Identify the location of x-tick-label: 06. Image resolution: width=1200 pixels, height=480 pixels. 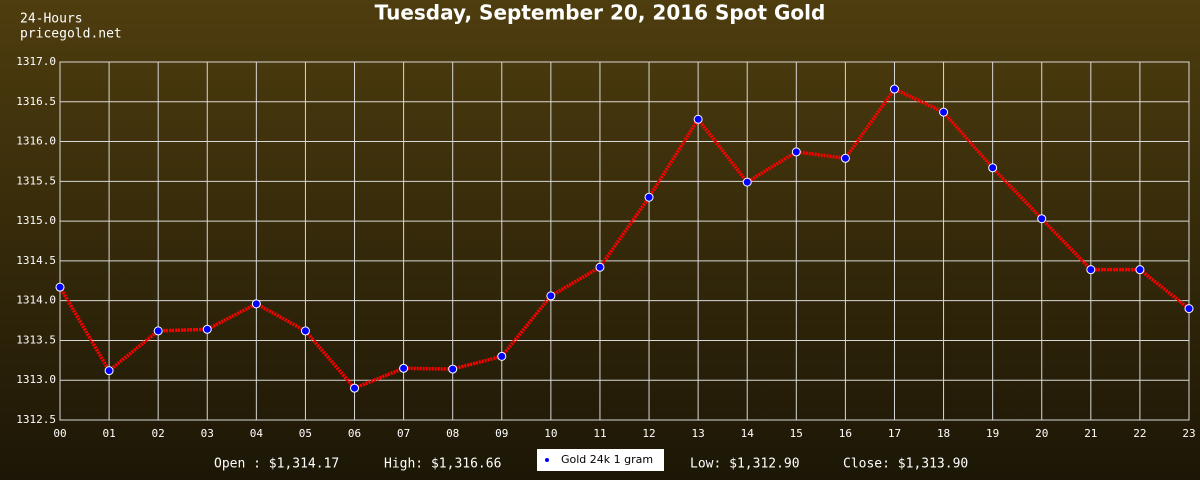
(354, 433).